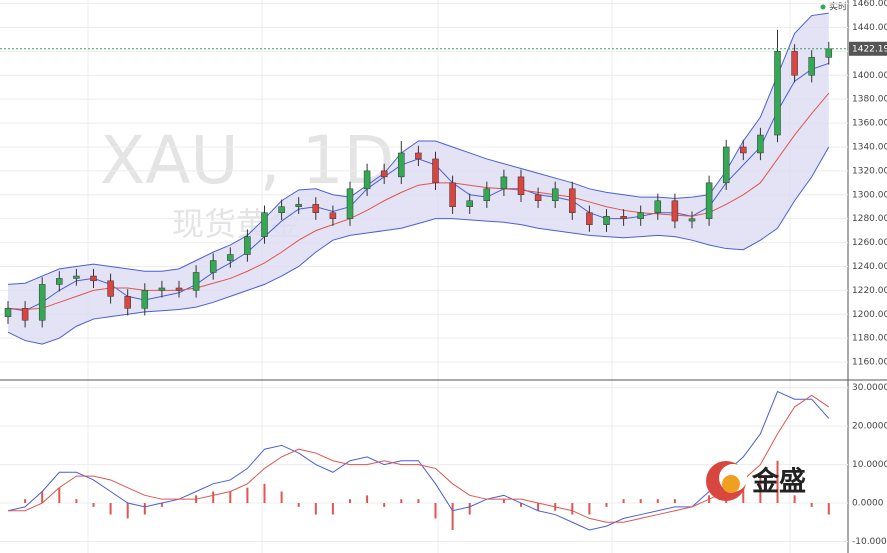  Describe the element at coordinates (868, 504) in the screenshot. I see `y-tick-label: 0.0000` at that location.